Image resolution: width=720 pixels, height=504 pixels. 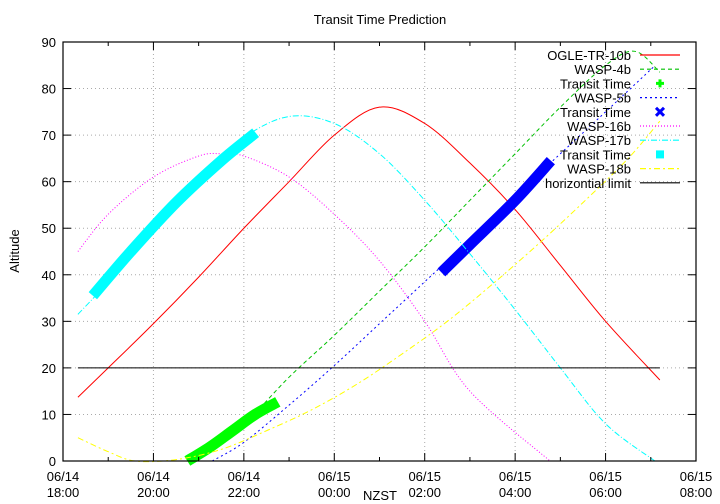 I want to click on x-tick-time: 06:00, so click(x=605, y=492).